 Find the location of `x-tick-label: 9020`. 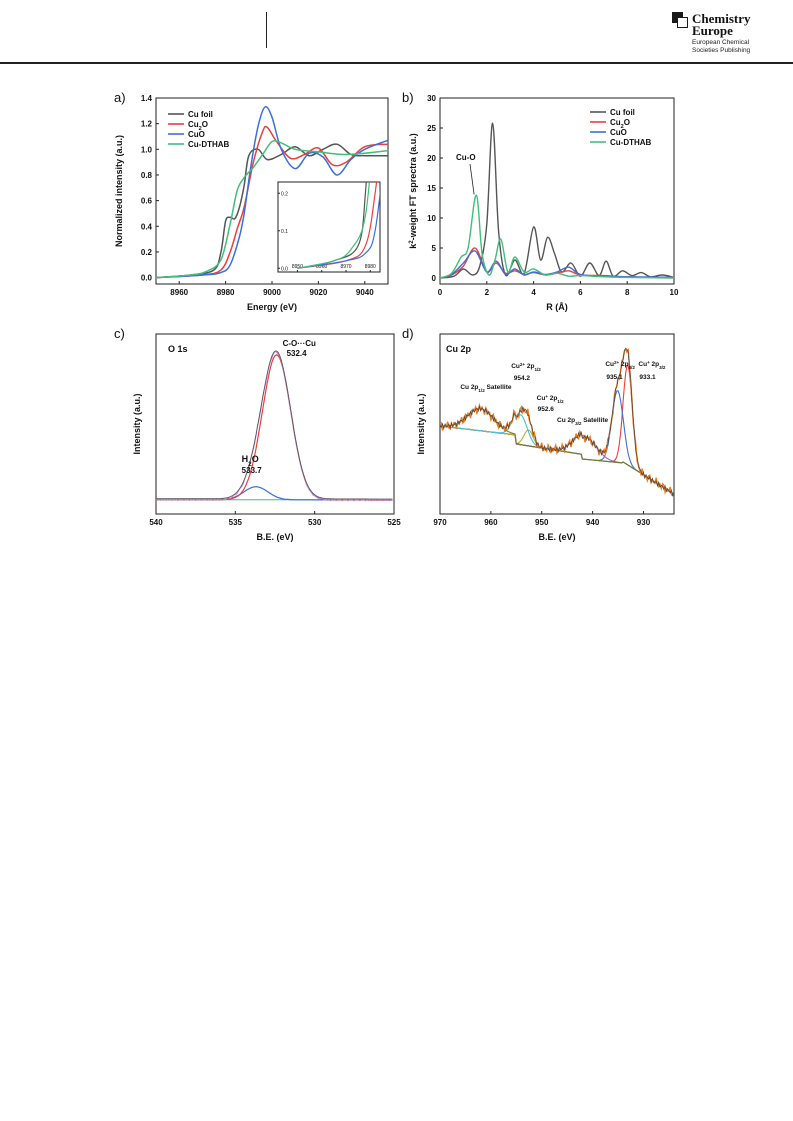

x-tick-label: 9020 is located at coordinates (319, 292).